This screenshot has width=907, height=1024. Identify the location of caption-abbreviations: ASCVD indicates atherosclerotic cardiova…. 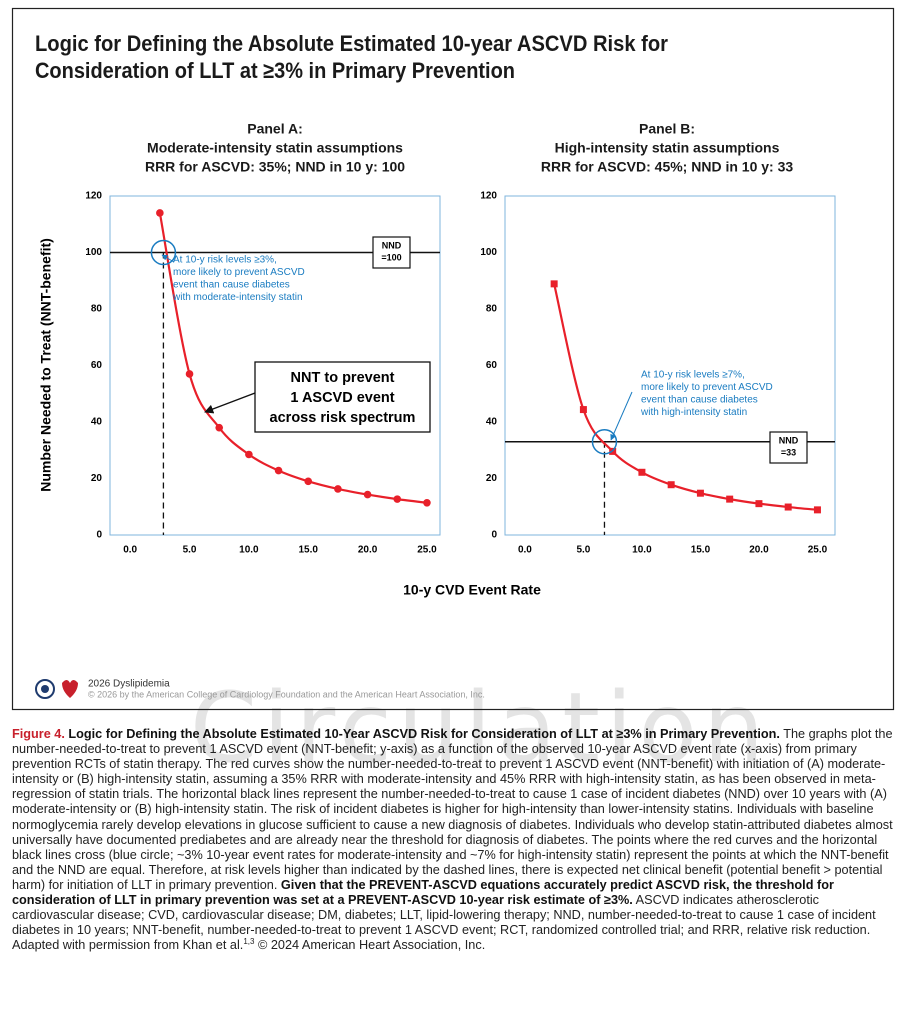
(444, 923).